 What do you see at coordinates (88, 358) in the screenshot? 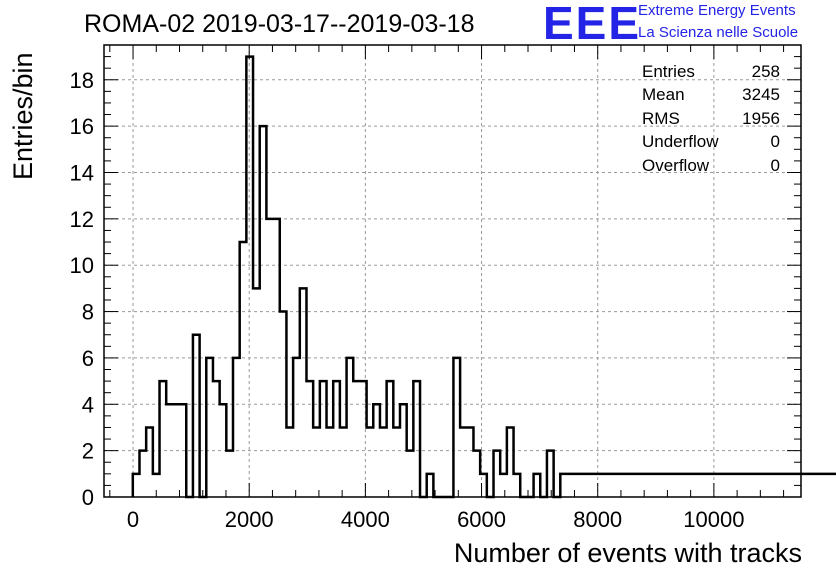
I see `y-tick-label: 6` at bounding box center [88, 358].